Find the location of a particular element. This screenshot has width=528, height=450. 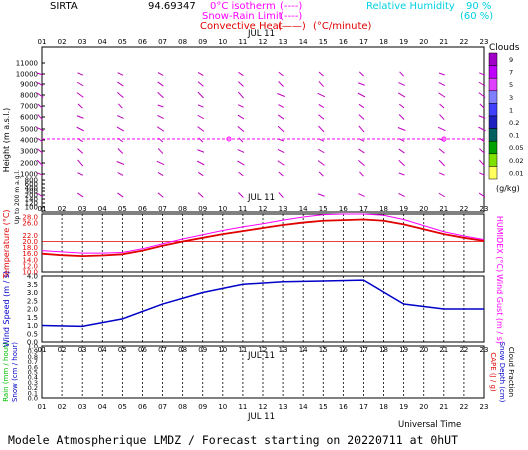

temperature-hour-label: 20 is located at coordinates (423, 209).